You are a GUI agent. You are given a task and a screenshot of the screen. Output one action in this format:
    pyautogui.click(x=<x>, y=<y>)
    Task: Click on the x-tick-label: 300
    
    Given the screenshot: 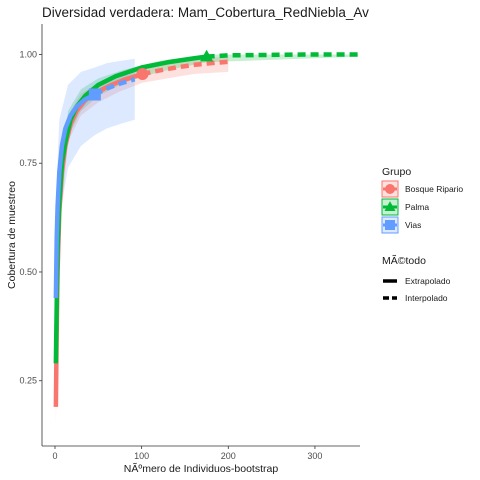 What is the action you would take?
    pyautogui.click(x=314, y=456)
    